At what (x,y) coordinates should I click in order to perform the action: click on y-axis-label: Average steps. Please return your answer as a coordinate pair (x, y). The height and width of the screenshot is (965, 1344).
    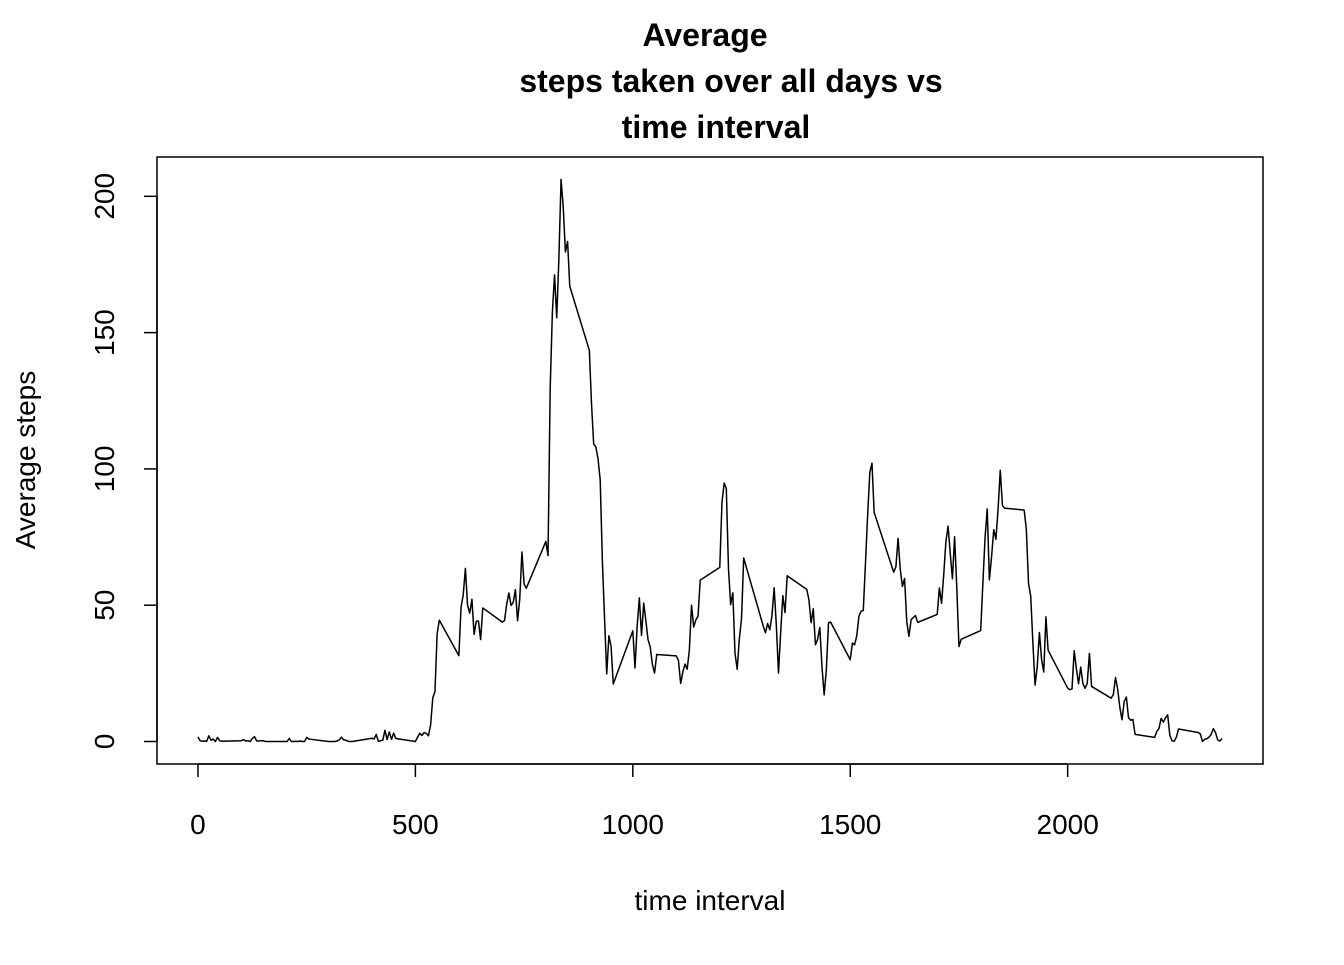
    Looking at the image, I should click on (25, 460).